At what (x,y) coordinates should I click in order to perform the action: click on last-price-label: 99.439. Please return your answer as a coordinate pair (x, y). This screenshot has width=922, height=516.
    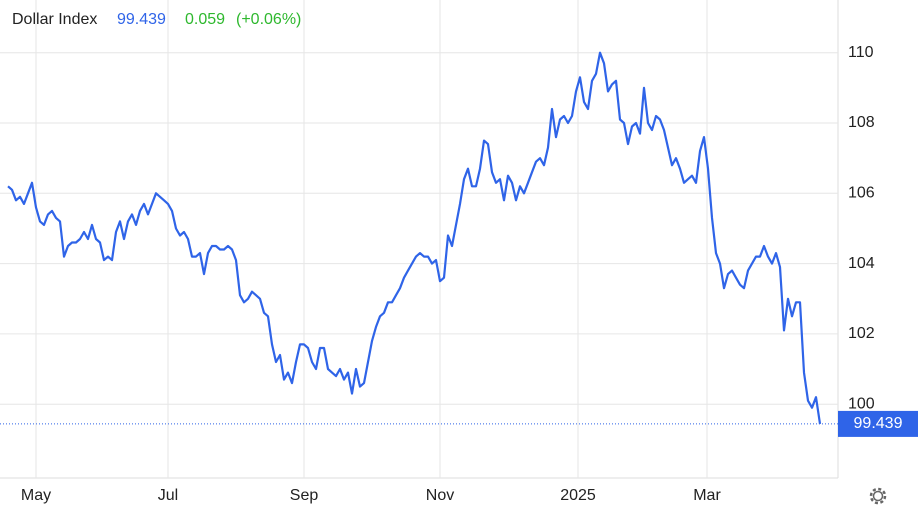
    Looking at the image, I should click on (878, 423).